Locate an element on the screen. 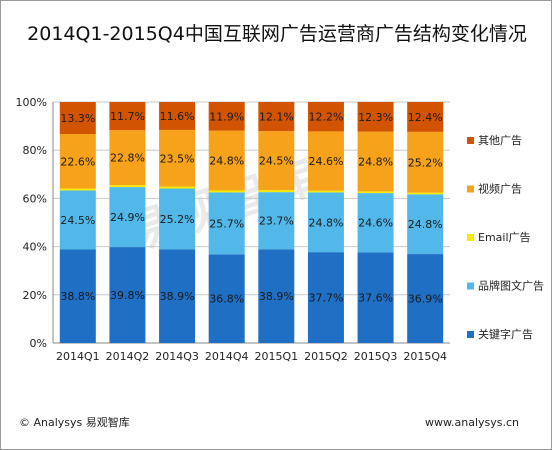 The width and height of the screenshot is (552, 450). bar-data-label: 23.5% is located at coordinates (177, 158).